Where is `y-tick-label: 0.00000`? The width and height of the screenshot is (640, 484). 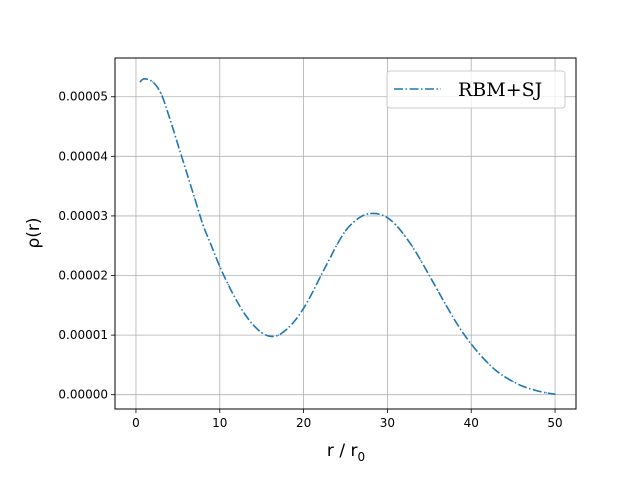 y-tick-label: 0.00000 is located at coordinates (83, 395).